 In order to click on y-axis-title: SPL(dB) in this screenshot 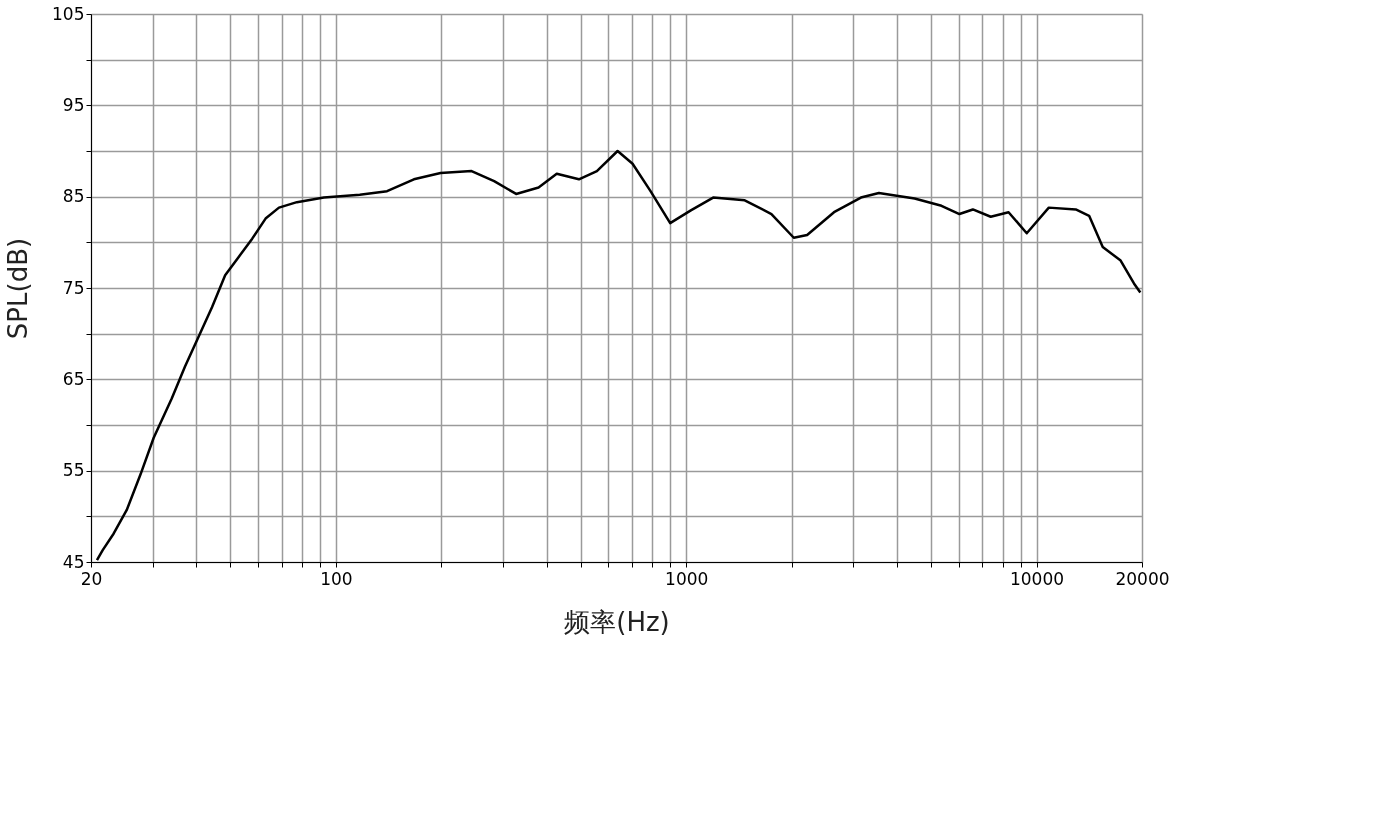, I will do `click(18, 288)`.